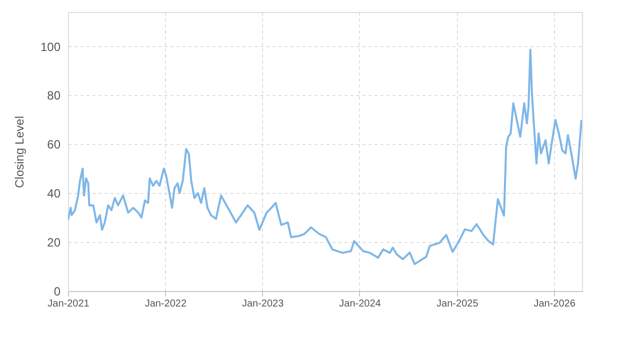  Describe the element at coordinates (57, 291) in the screenshot. I see `y-tick-label: 0` at that location.